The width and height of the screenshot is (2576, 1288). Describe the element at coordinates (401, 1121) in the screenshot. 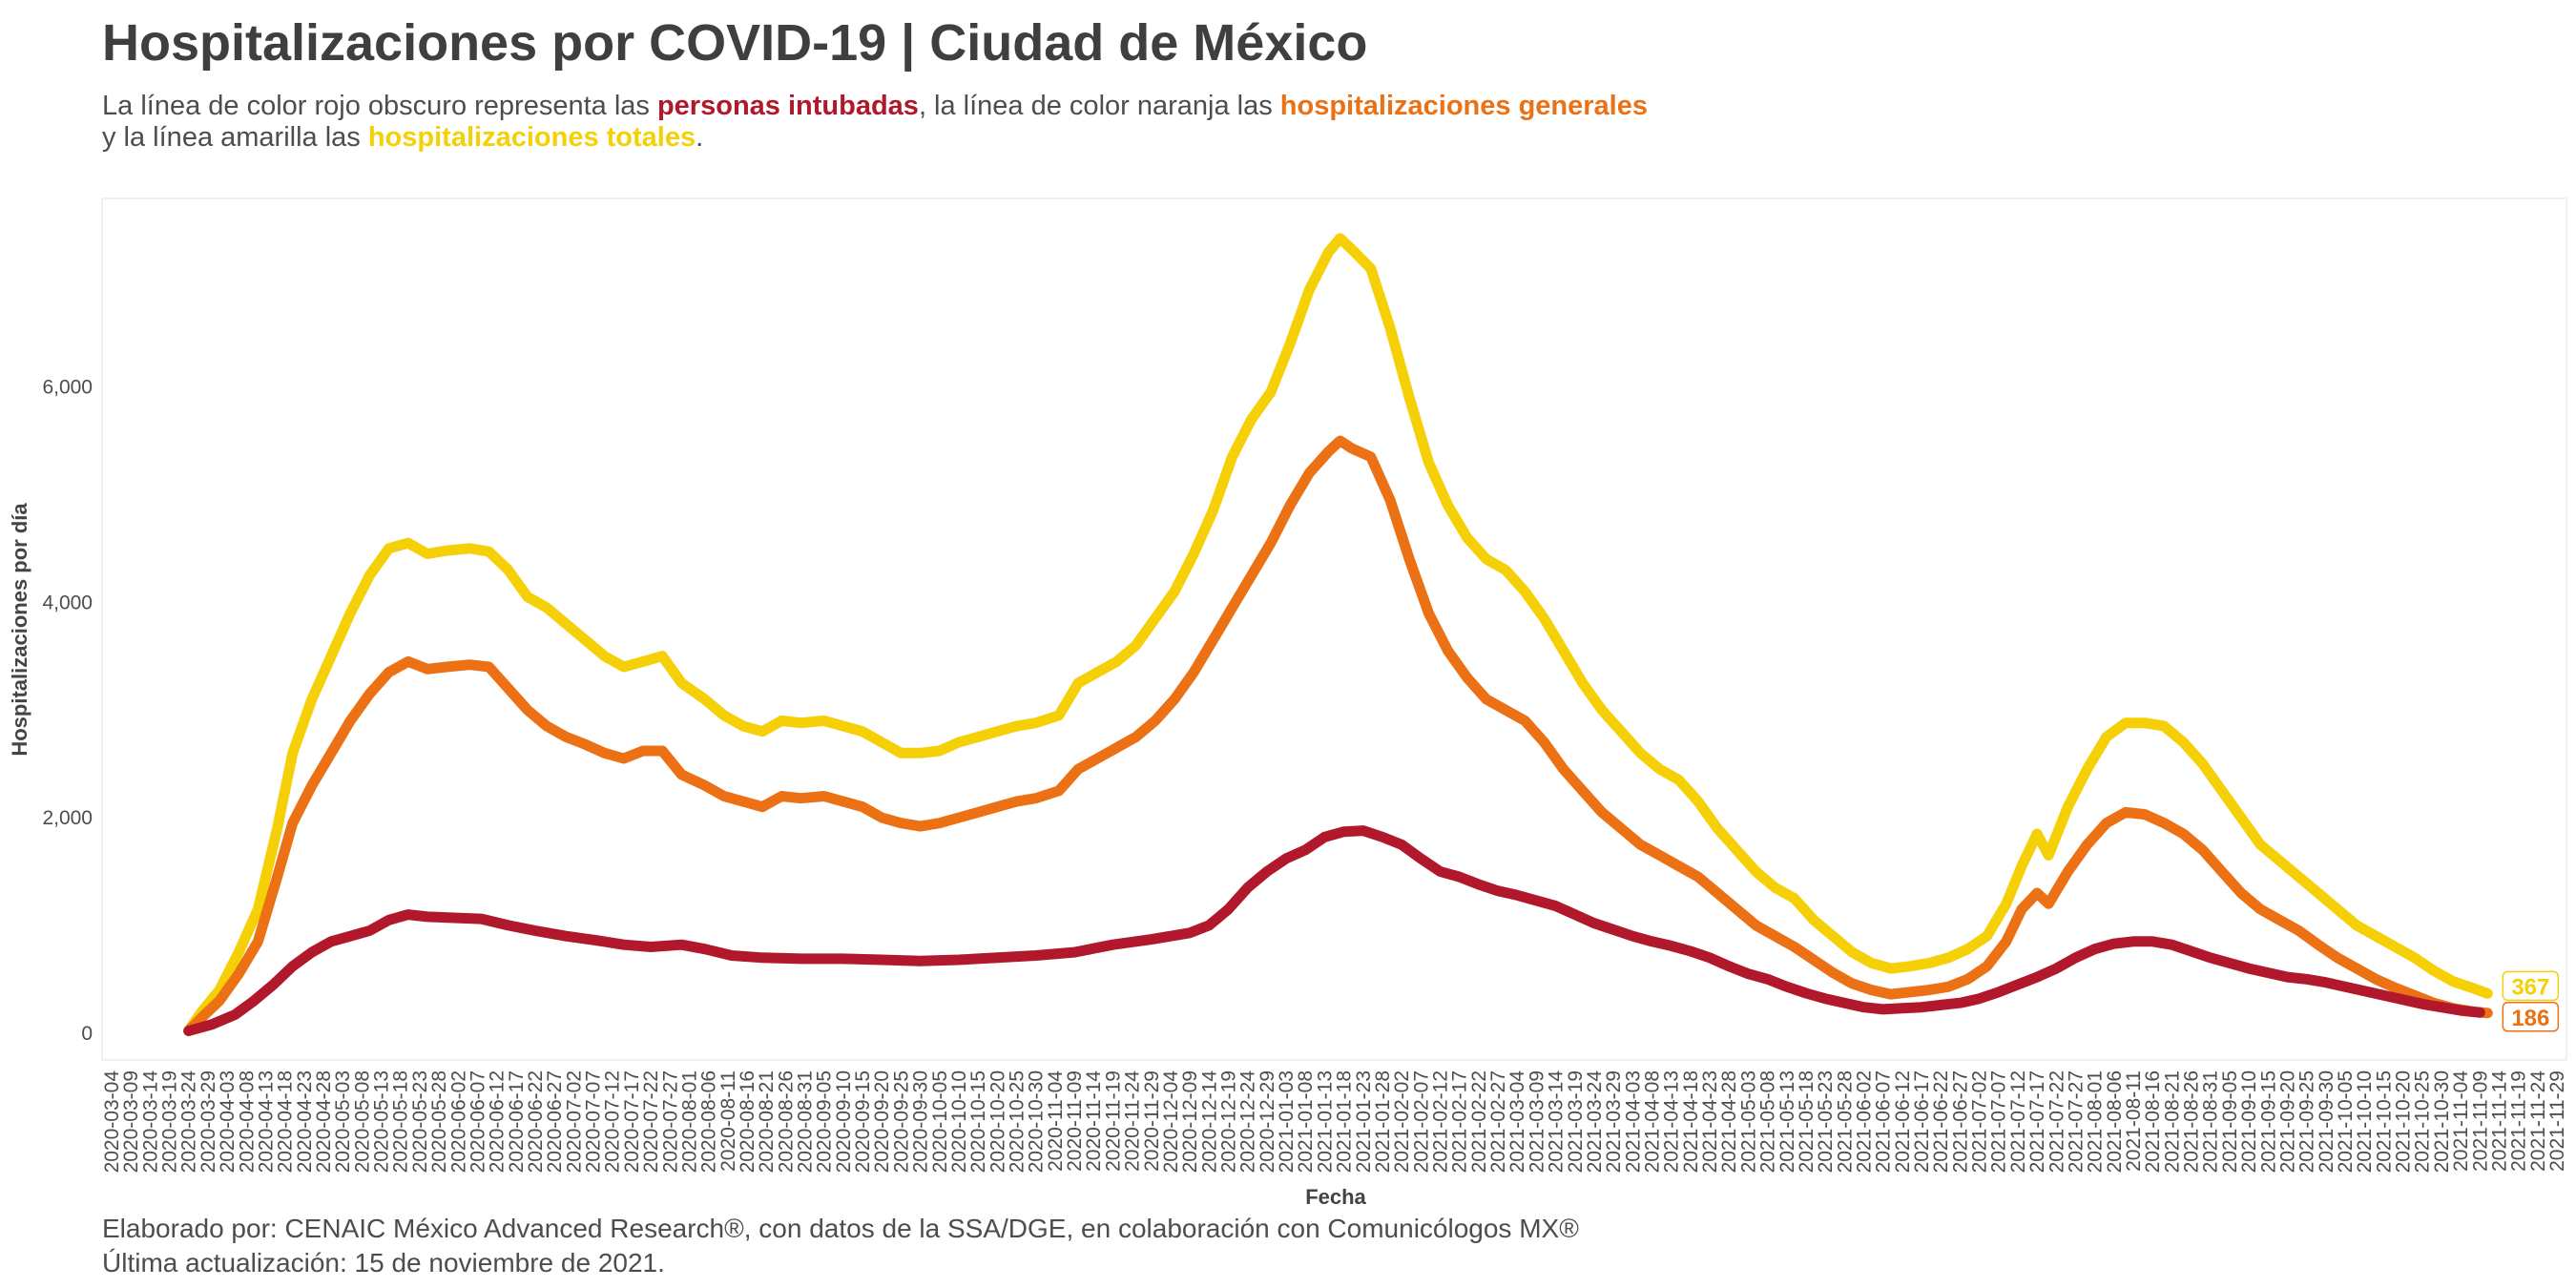

I see `x-tick-label: 2020-05-18` at that location.